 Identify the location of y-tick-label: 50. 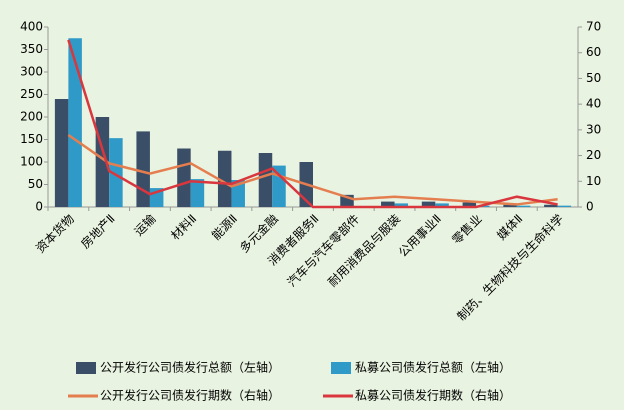
(35, 184).